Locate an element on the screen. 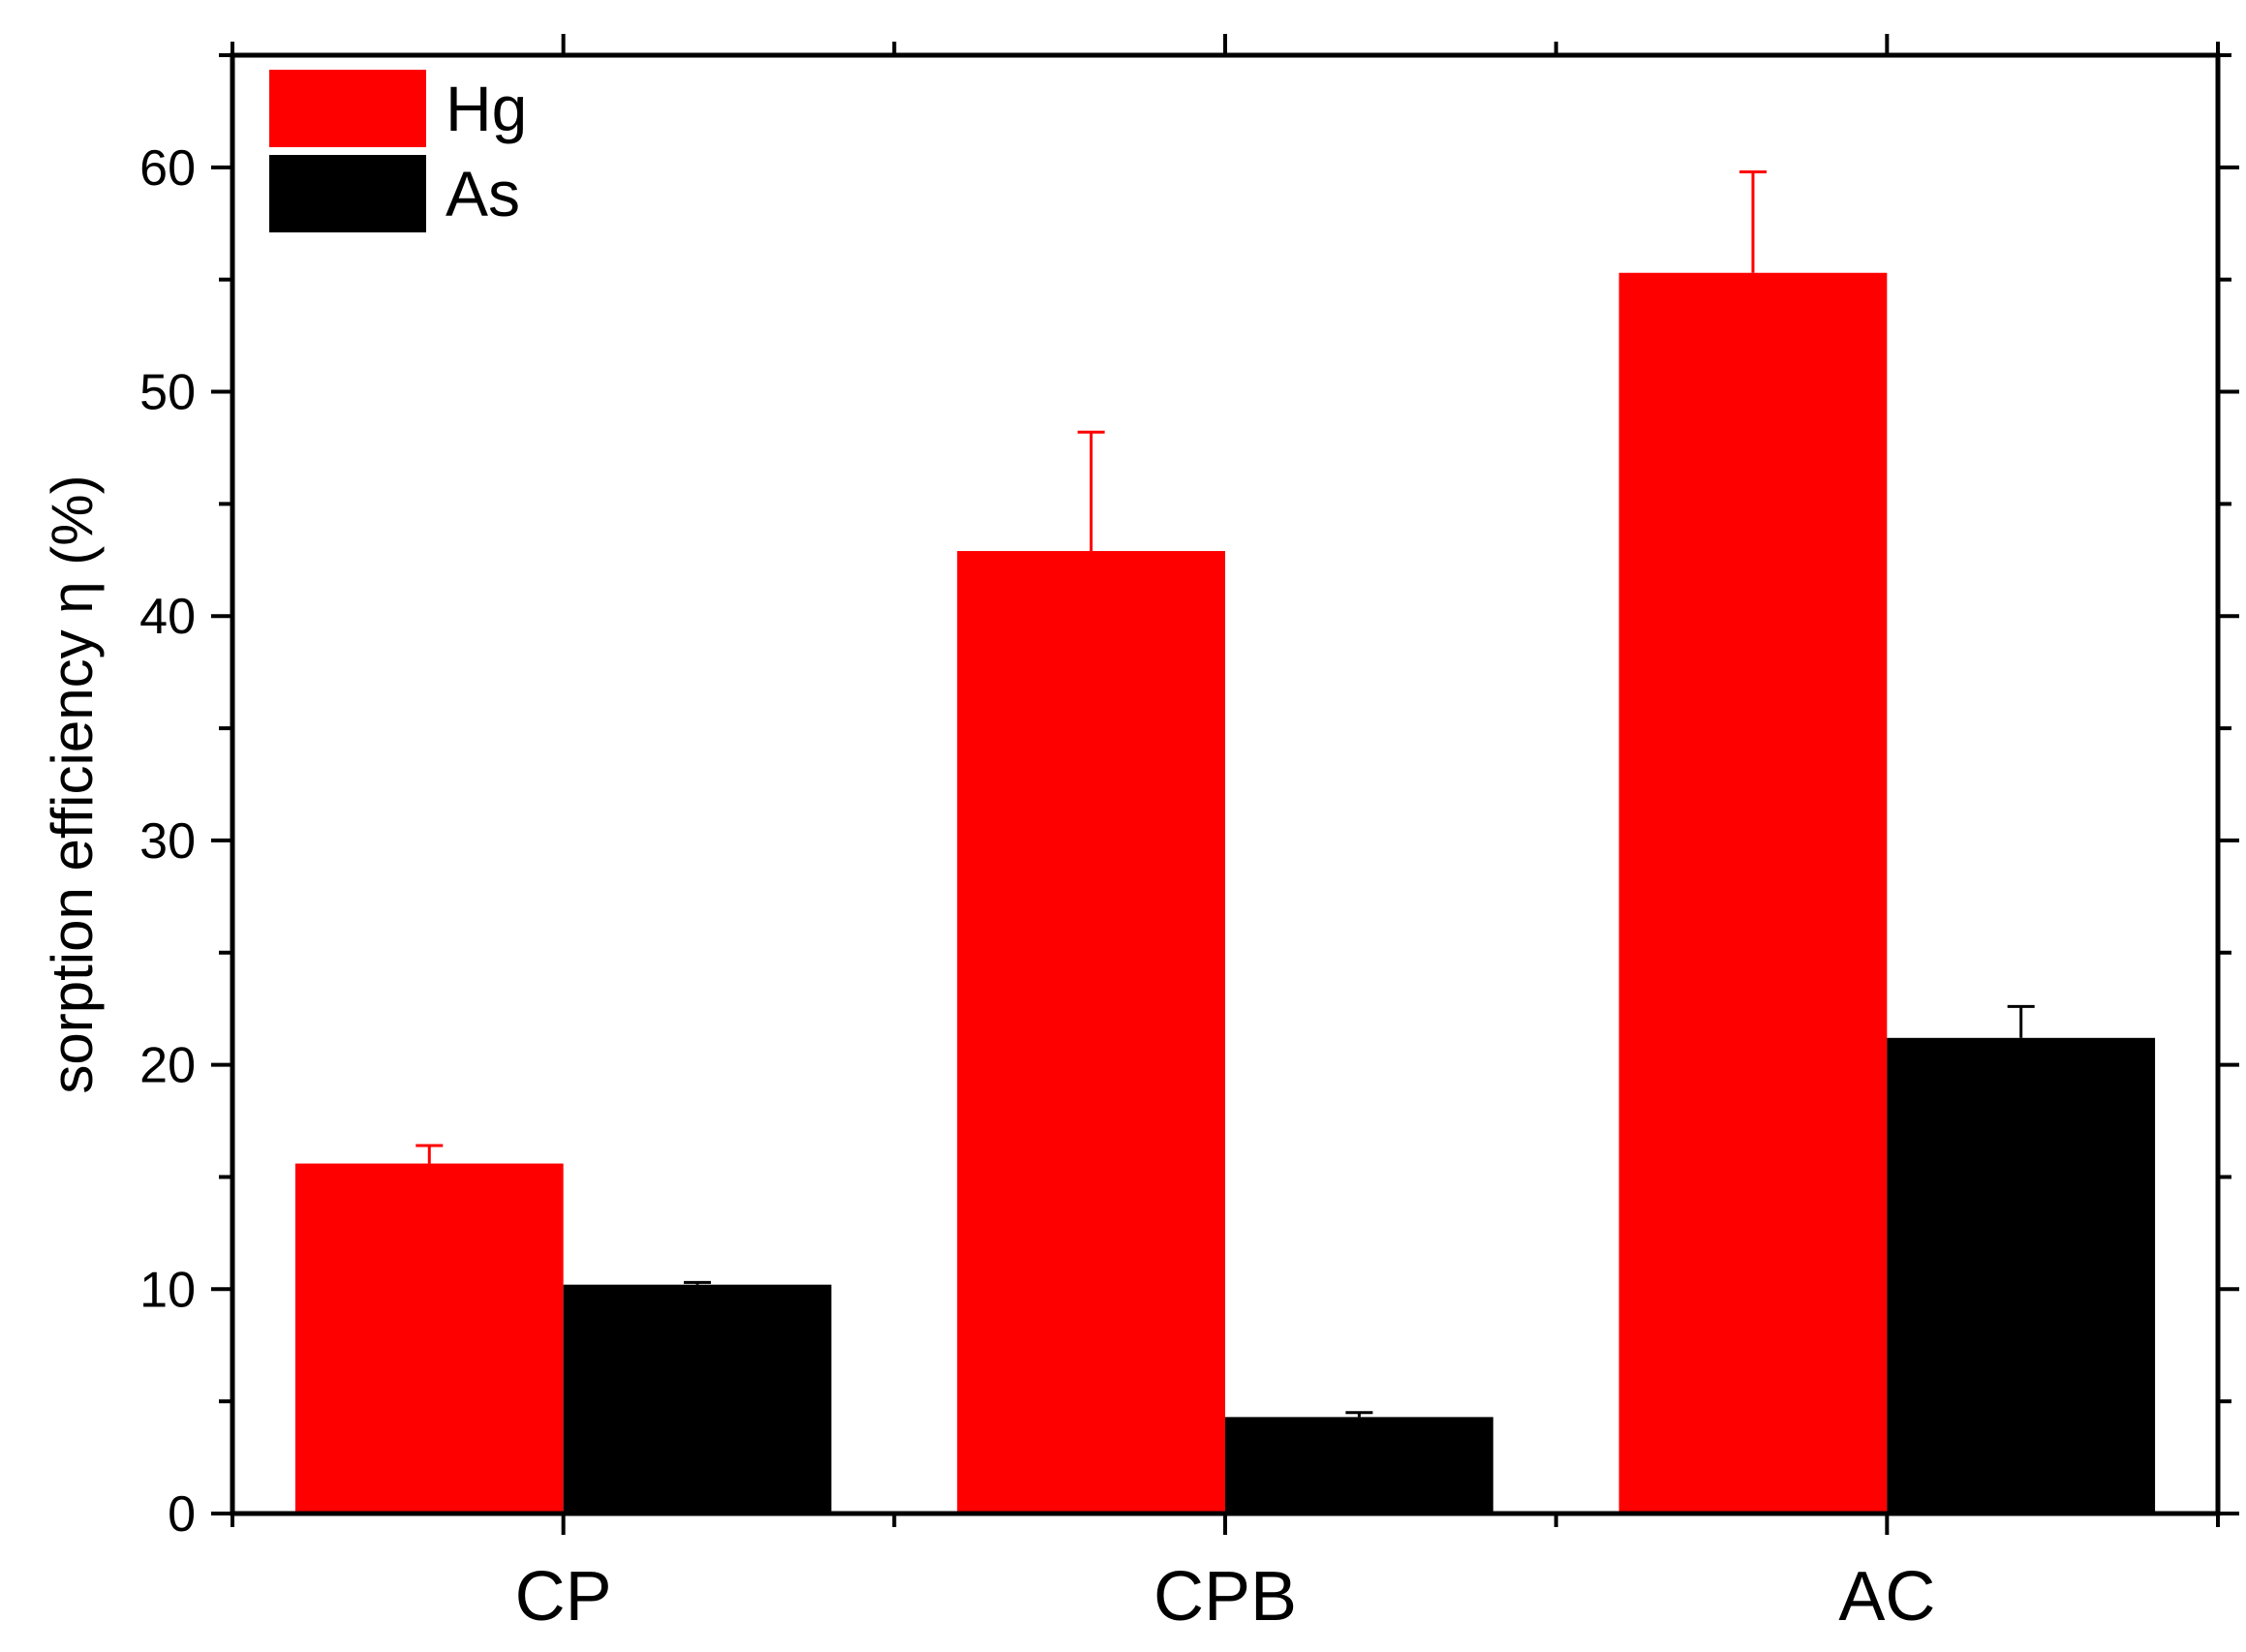 This screenshot has width=2246, height=1652. y-tick-label: 60 is located at coordinates (167, 168).